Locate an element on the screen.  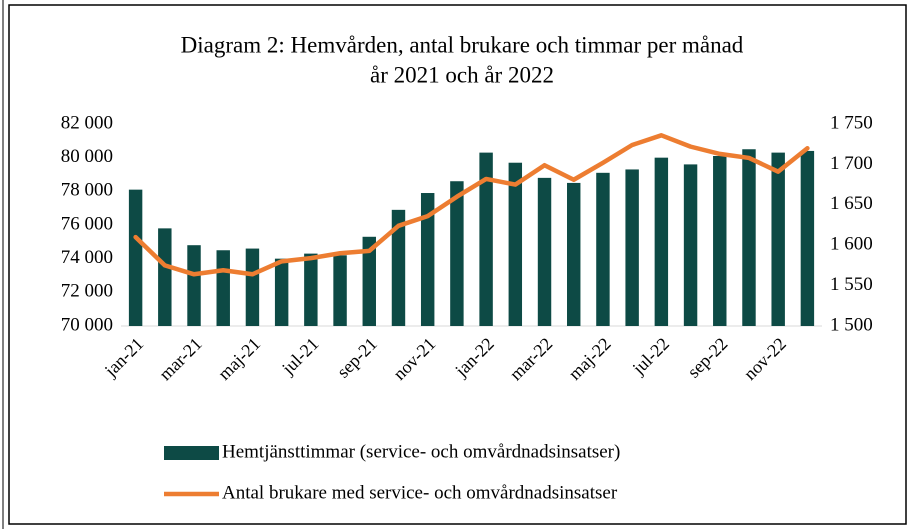
y2-tick-label: 1 650 is located at coordinates (851, 203).